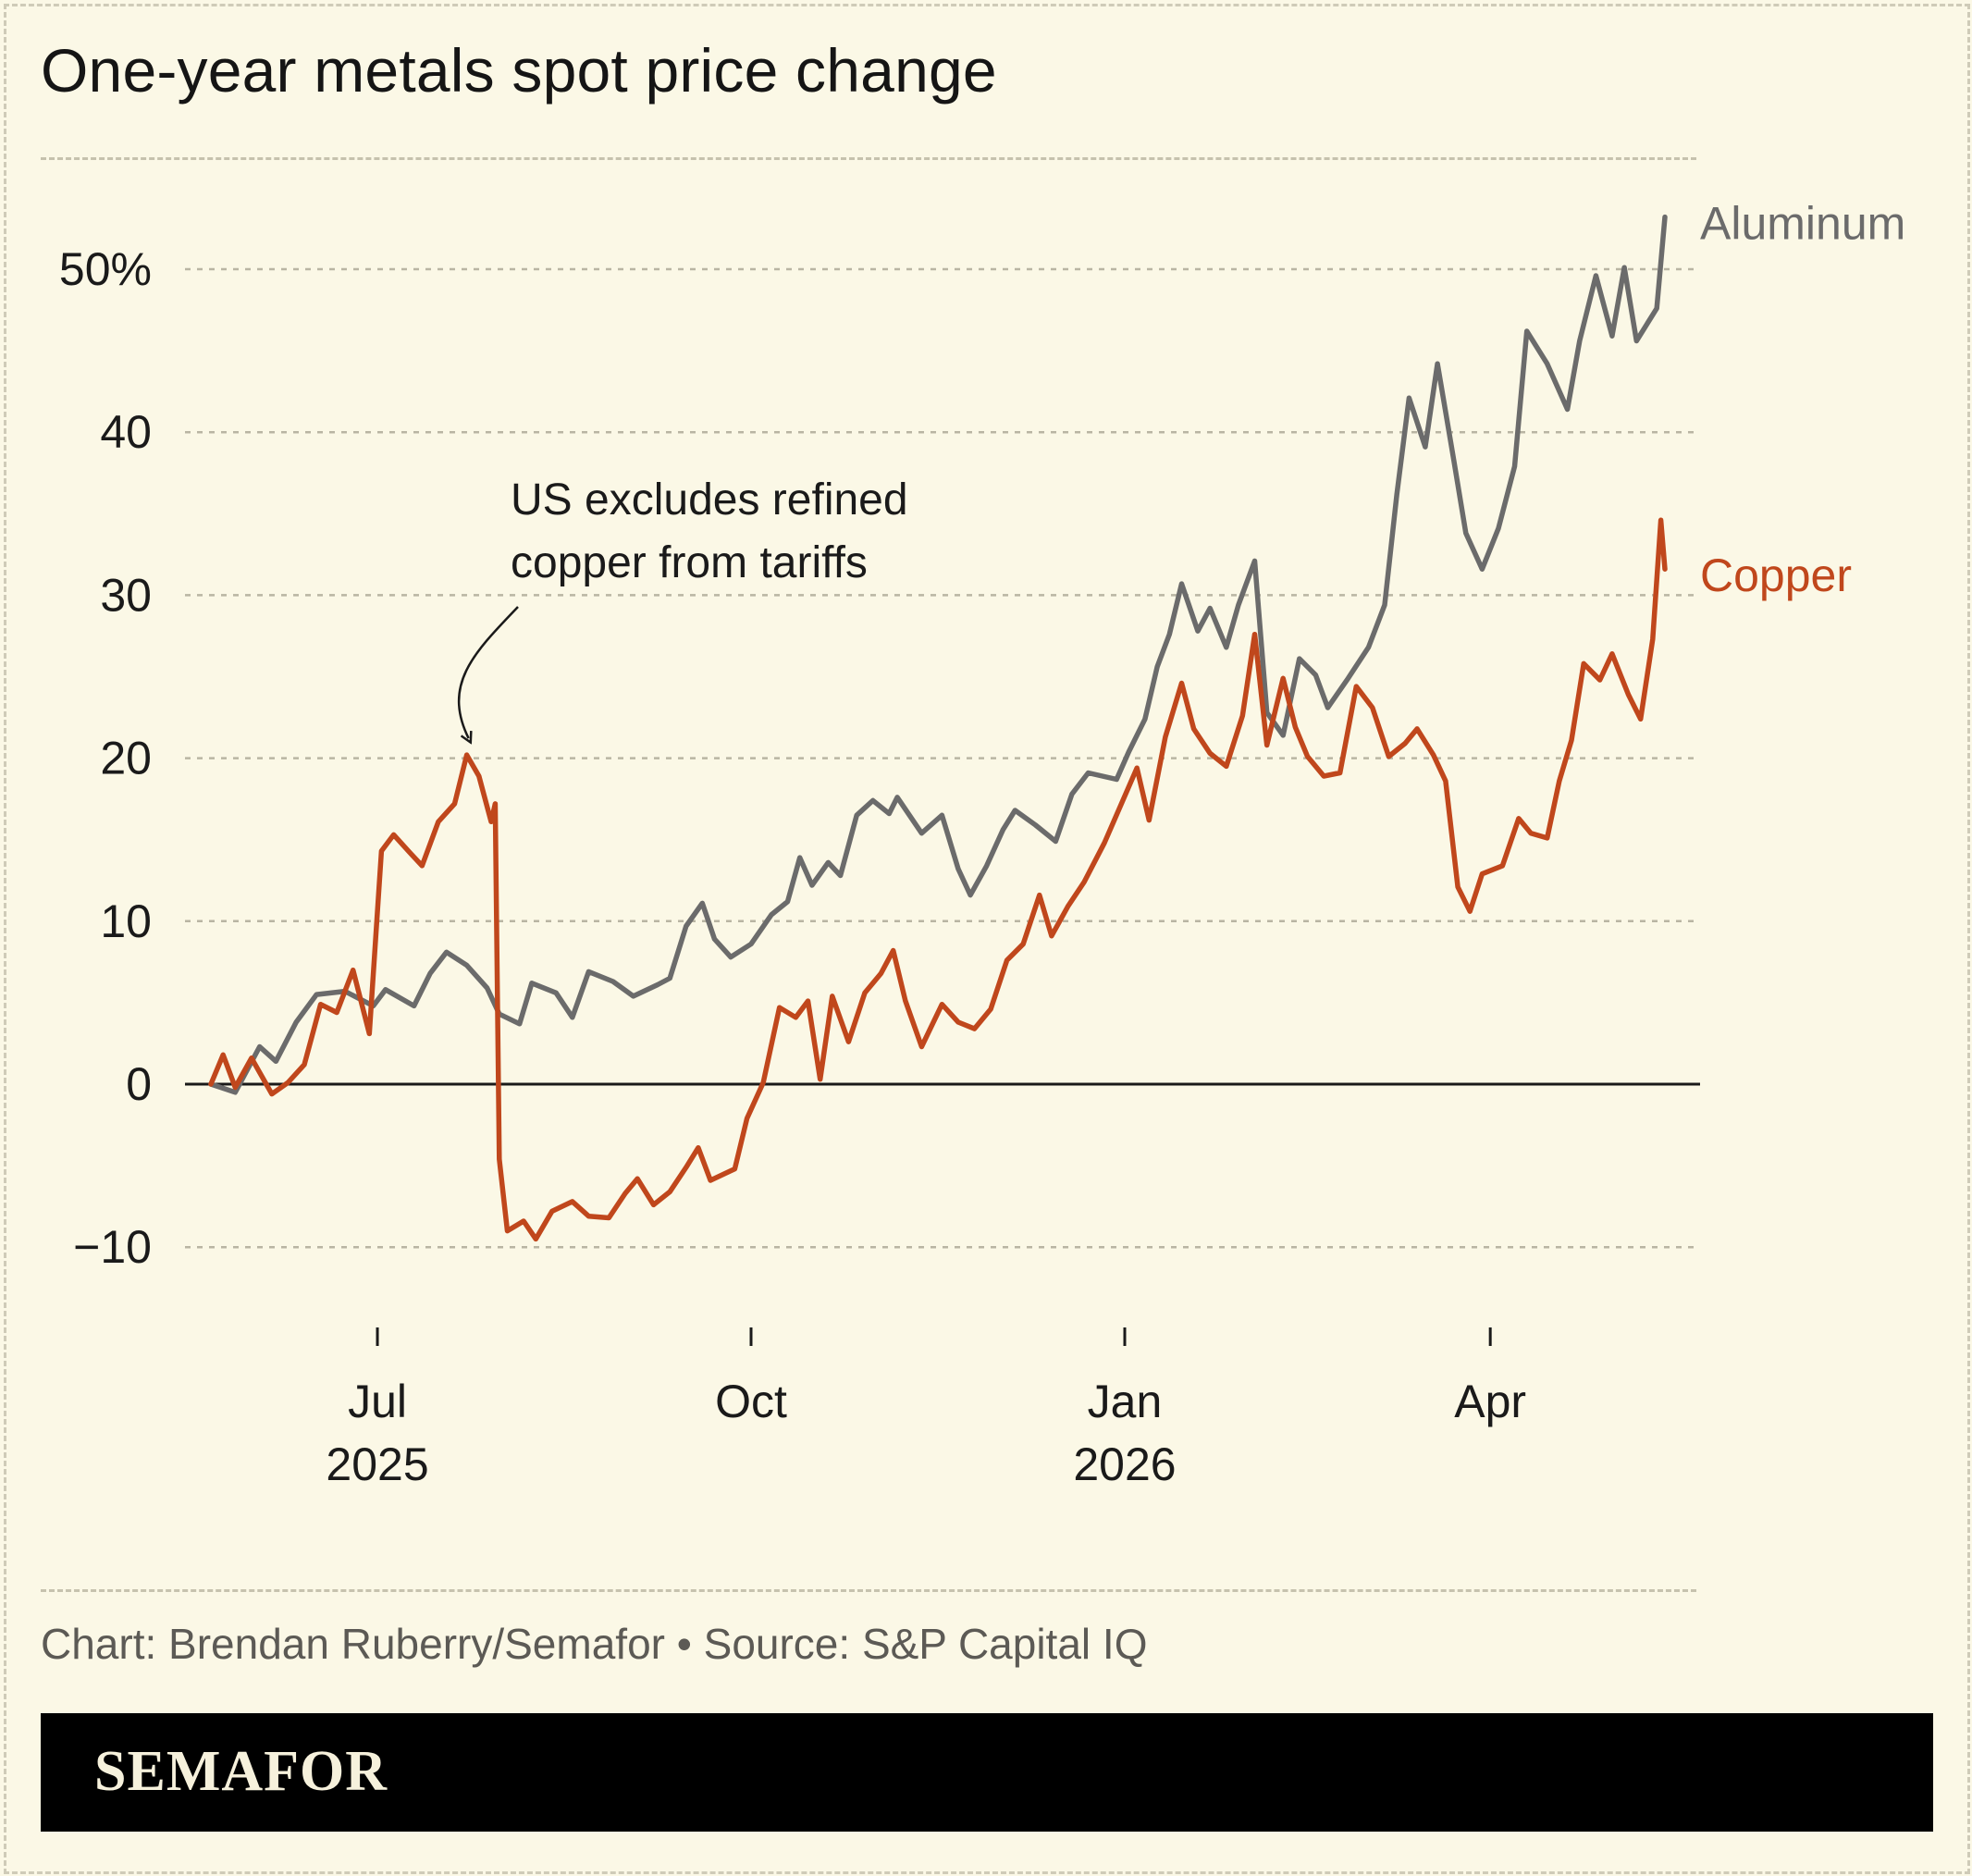 The height and width of the screenshot is (1876, 1972). I want to click on footer-bar: SEMAFOR, so click(987, 1772).